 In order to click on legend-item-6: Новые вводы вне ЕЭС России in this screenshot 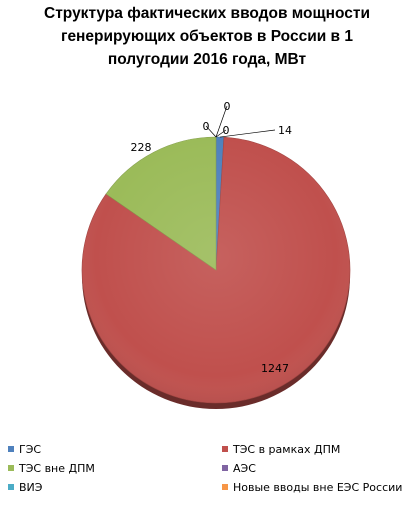, I will do `click(312, 488)`.